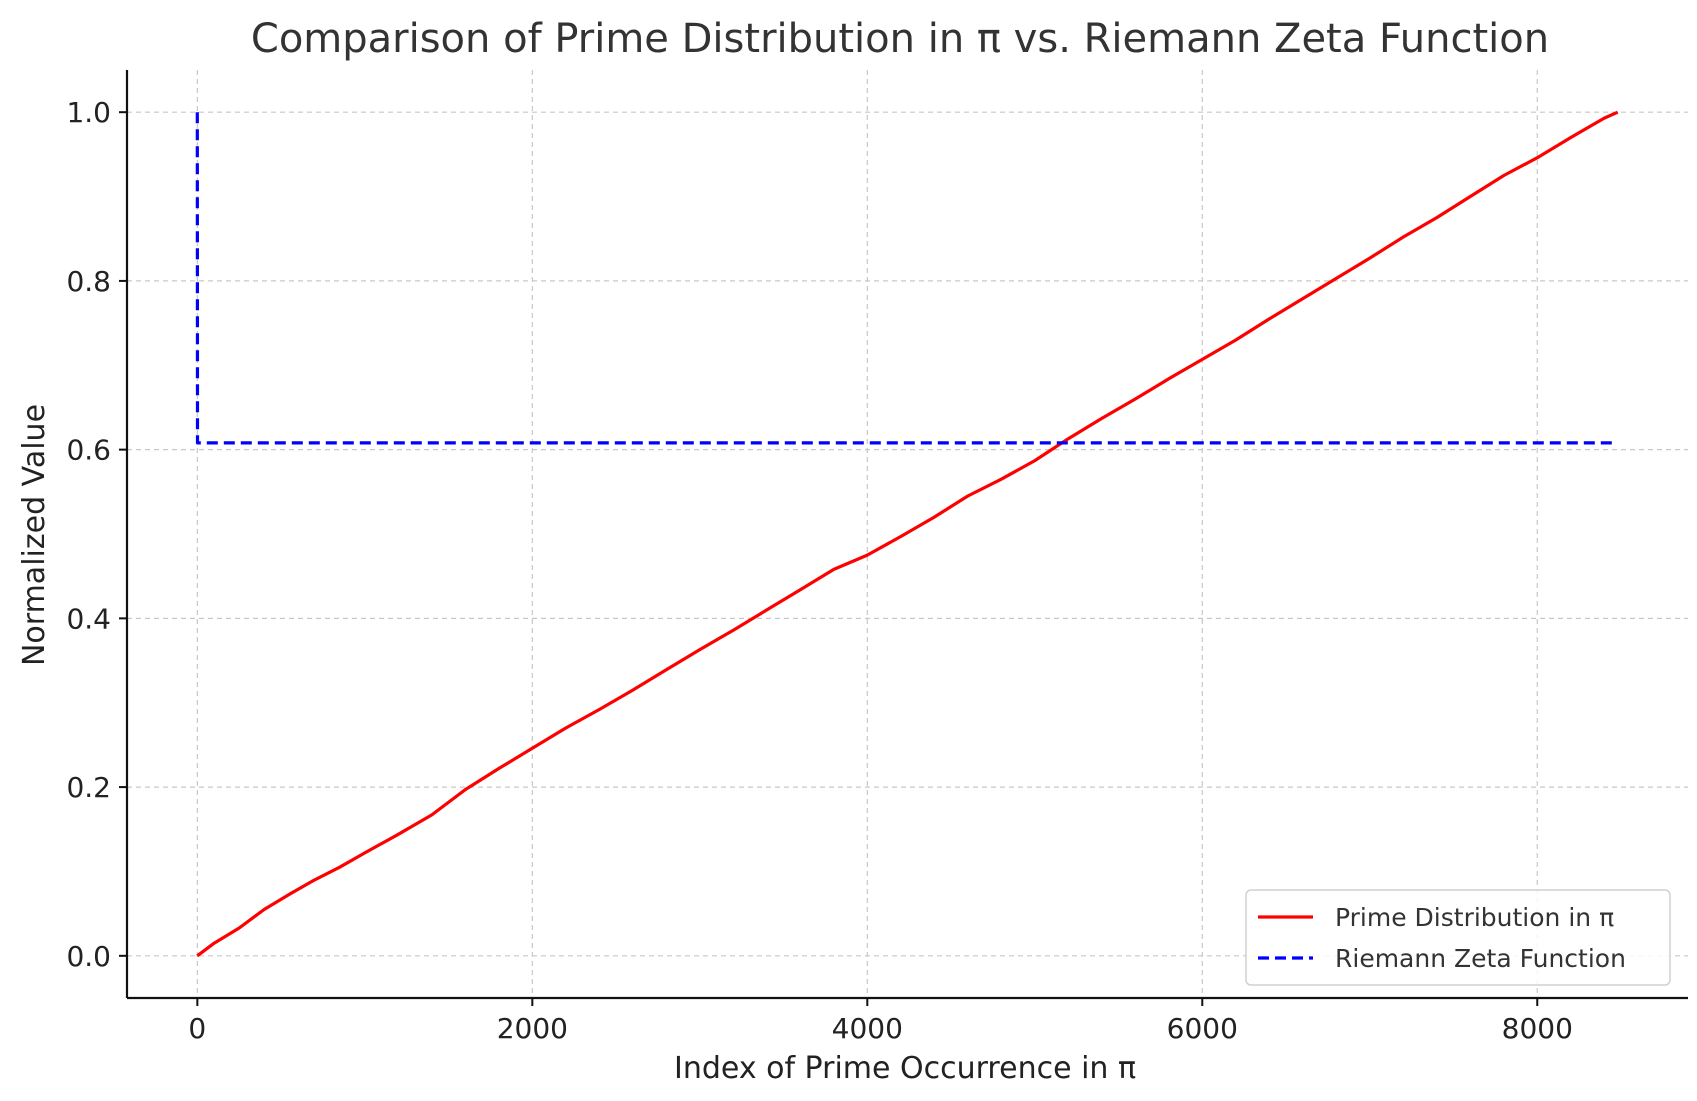 This screenshot has width=1697, height=1101. I want to click on x-tick-label: 0, so click(197, 1028).